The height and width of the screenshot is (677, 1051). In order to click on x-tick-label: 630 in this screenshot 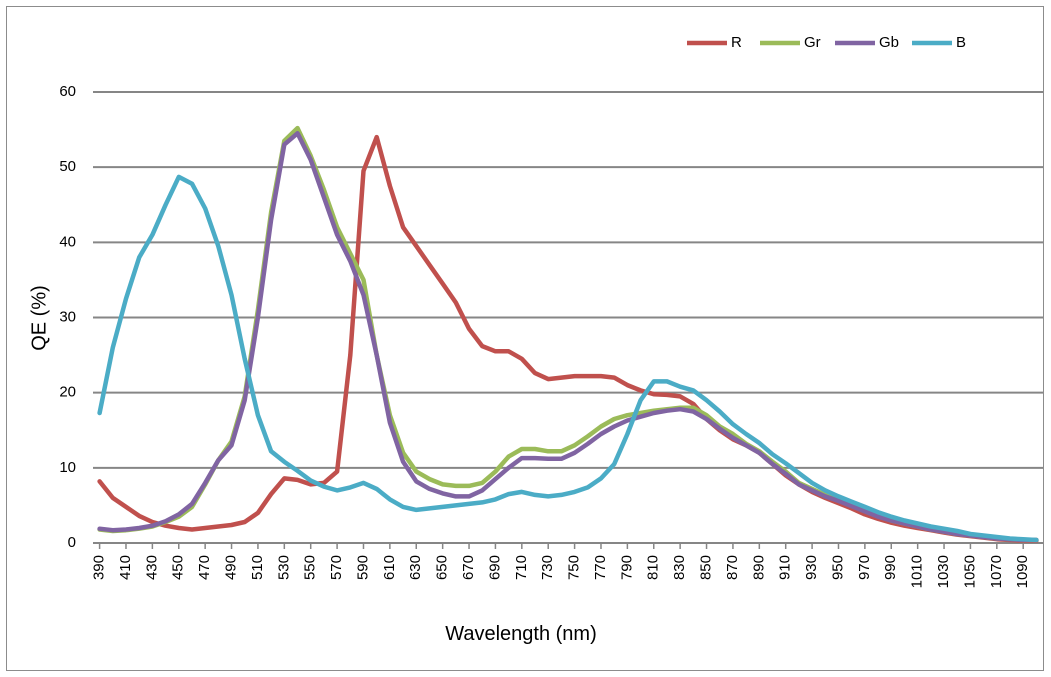, I will do `click(415, 567)`.